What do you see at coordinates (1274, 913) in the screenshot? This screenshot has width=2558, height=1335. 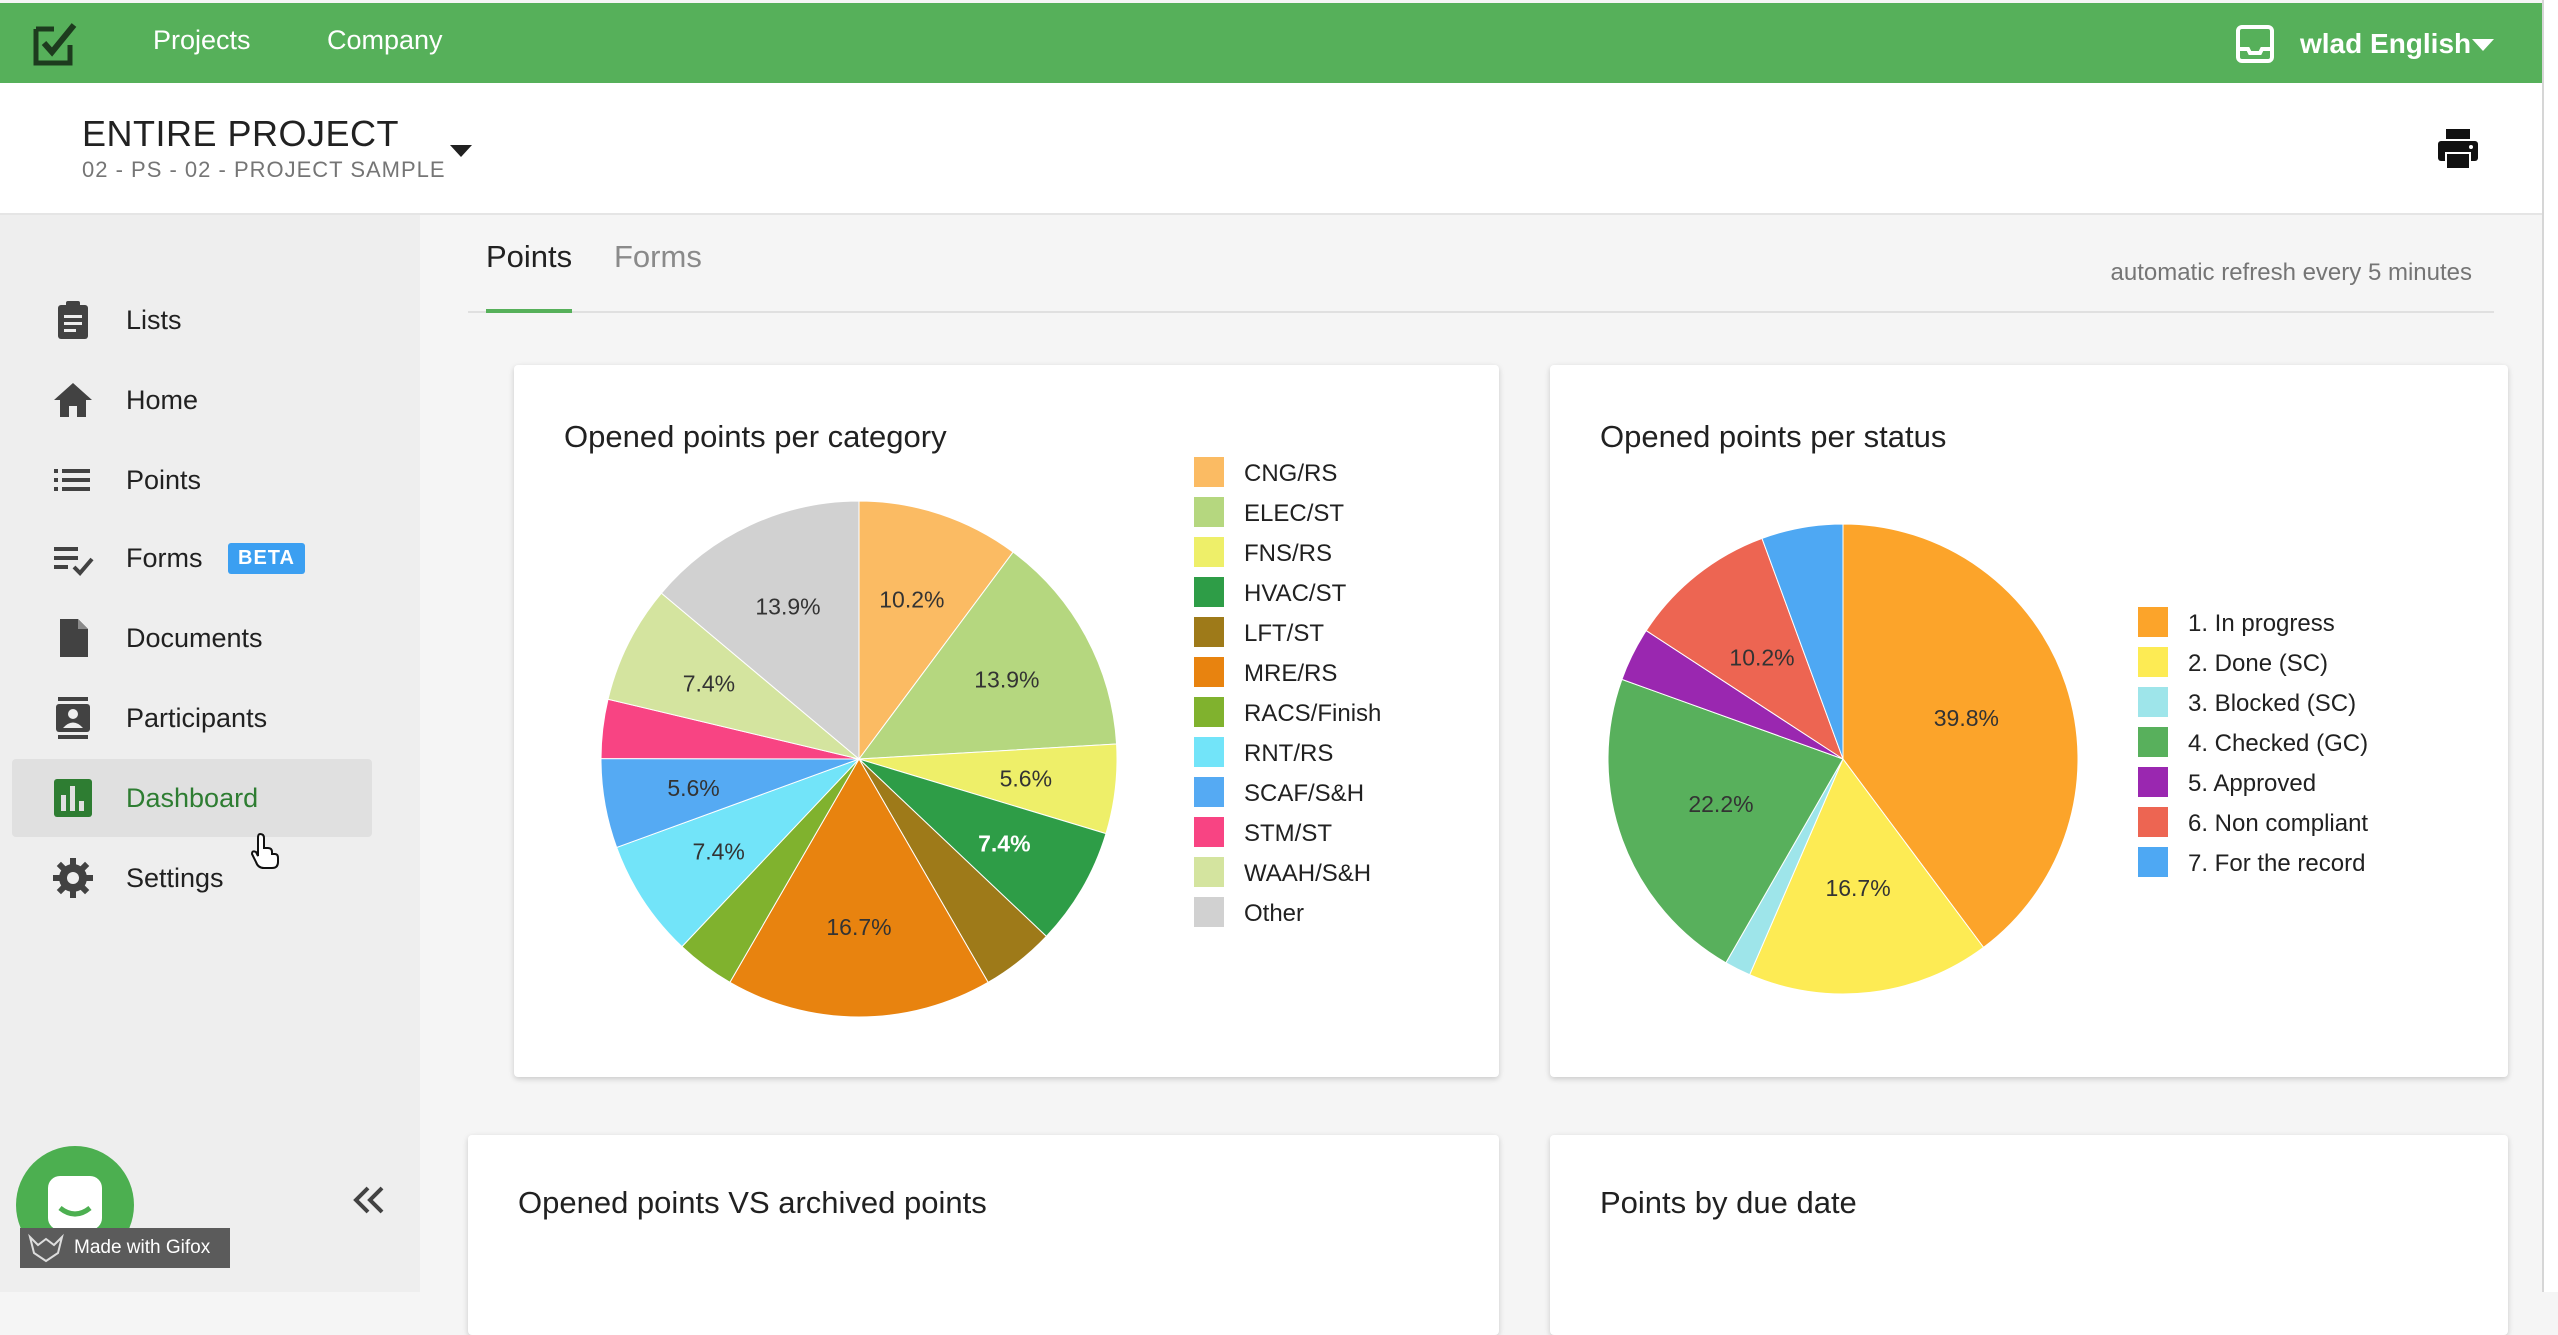 I see `legend-label: Other` at bounding box center [1274, 913].